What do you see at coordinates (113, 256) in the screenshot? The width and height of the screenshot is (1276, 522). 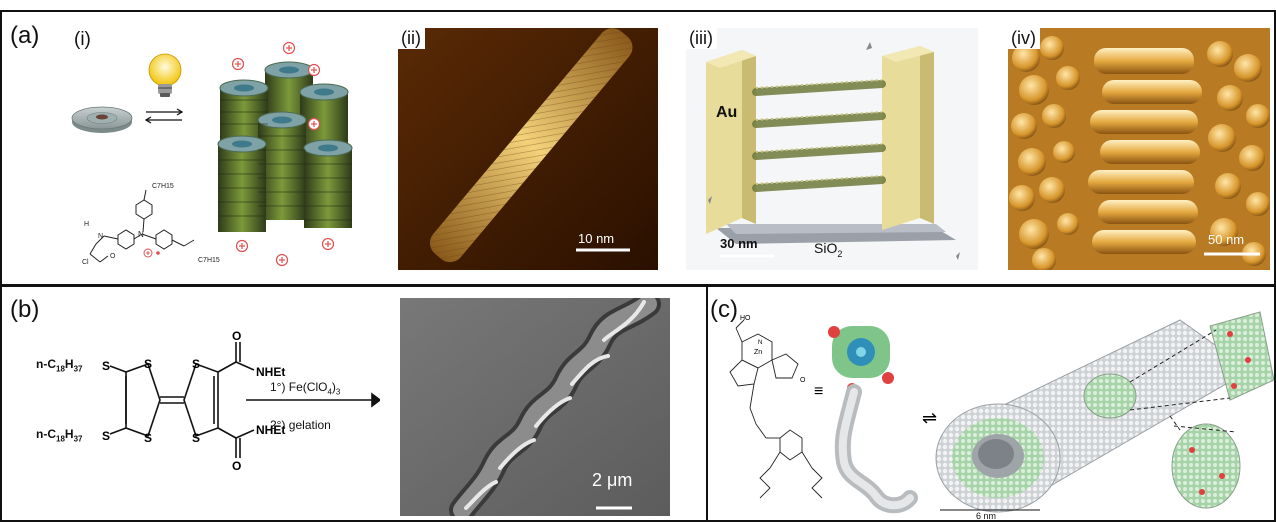 I see `chem-o-label: O` at bounding box center [113, 256].